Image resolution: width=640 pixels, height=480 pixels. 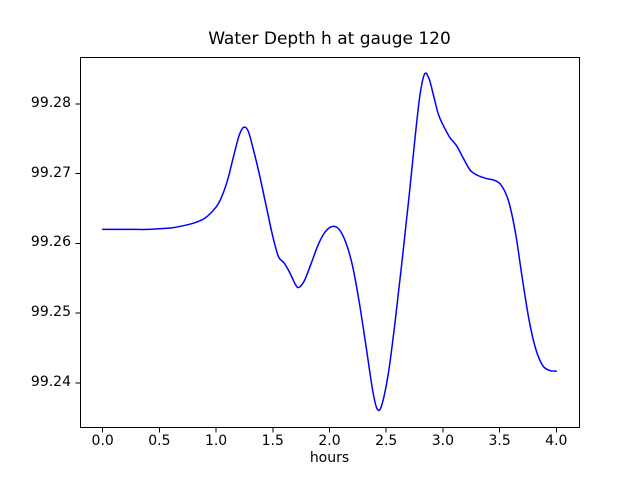 I want to click on x-tick-label: 3.5, so click(x=499, y=441).